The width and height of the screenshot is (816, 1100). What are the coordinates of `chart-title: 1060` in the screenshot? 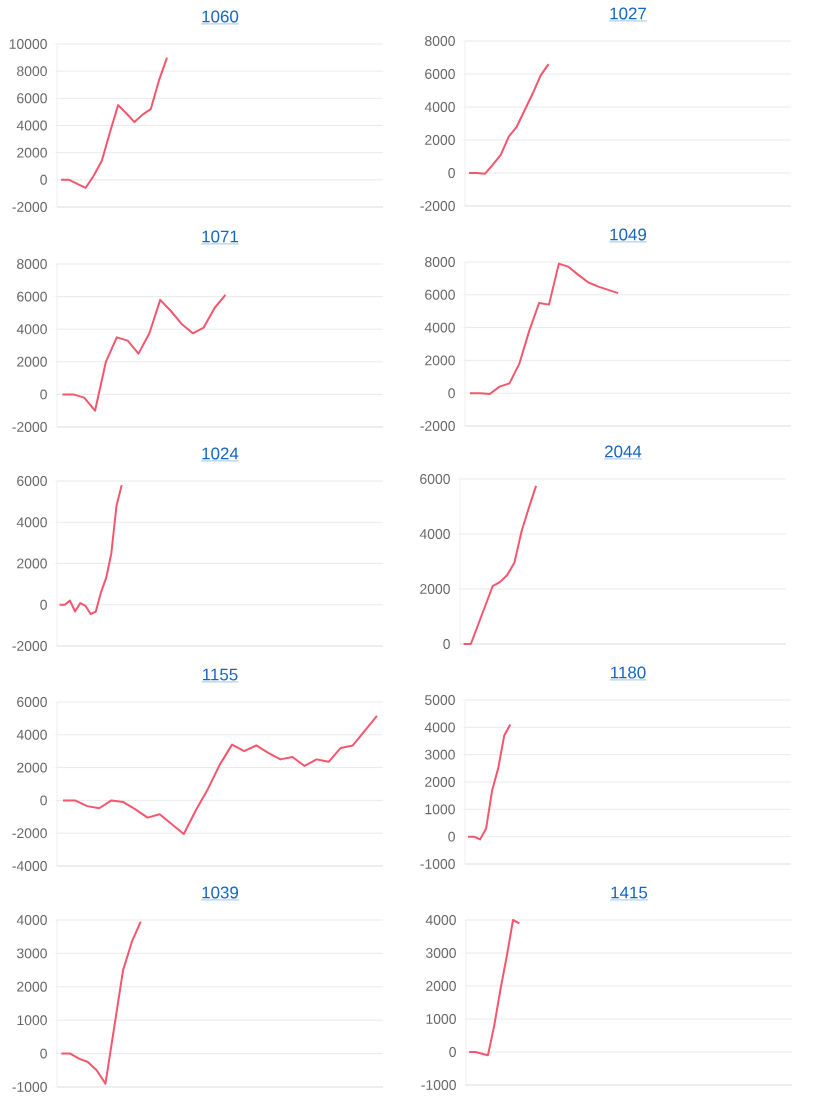 It's located at (220, 16).